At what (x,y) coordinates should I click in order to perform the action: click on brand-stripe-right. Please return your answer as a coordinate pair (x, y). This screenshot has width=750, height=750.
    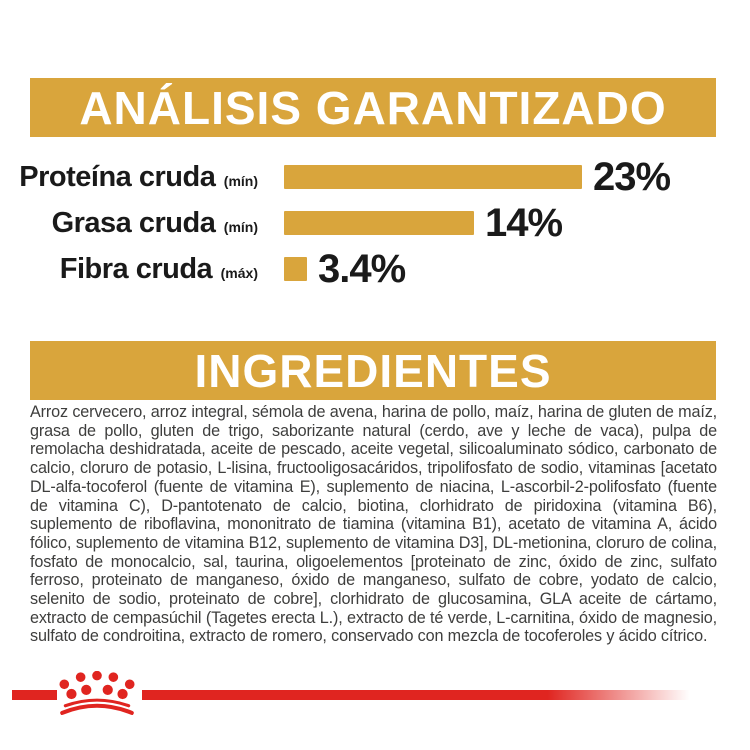
    Looking at the image, I should click on (416, 695).